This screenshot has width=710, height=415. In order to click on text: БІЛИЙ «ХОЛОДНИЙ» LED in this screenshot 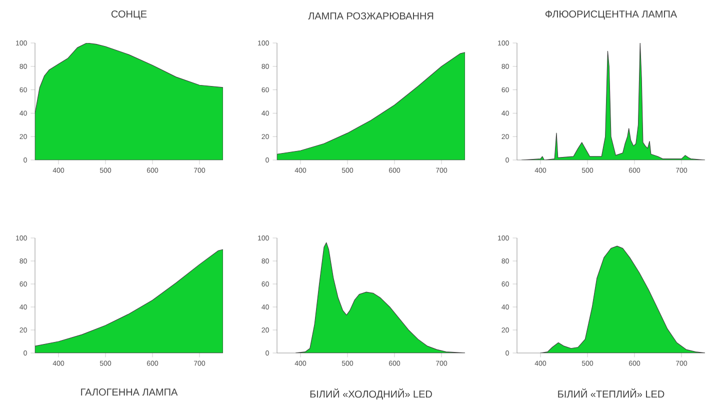, I will do `click(371, 394)`.